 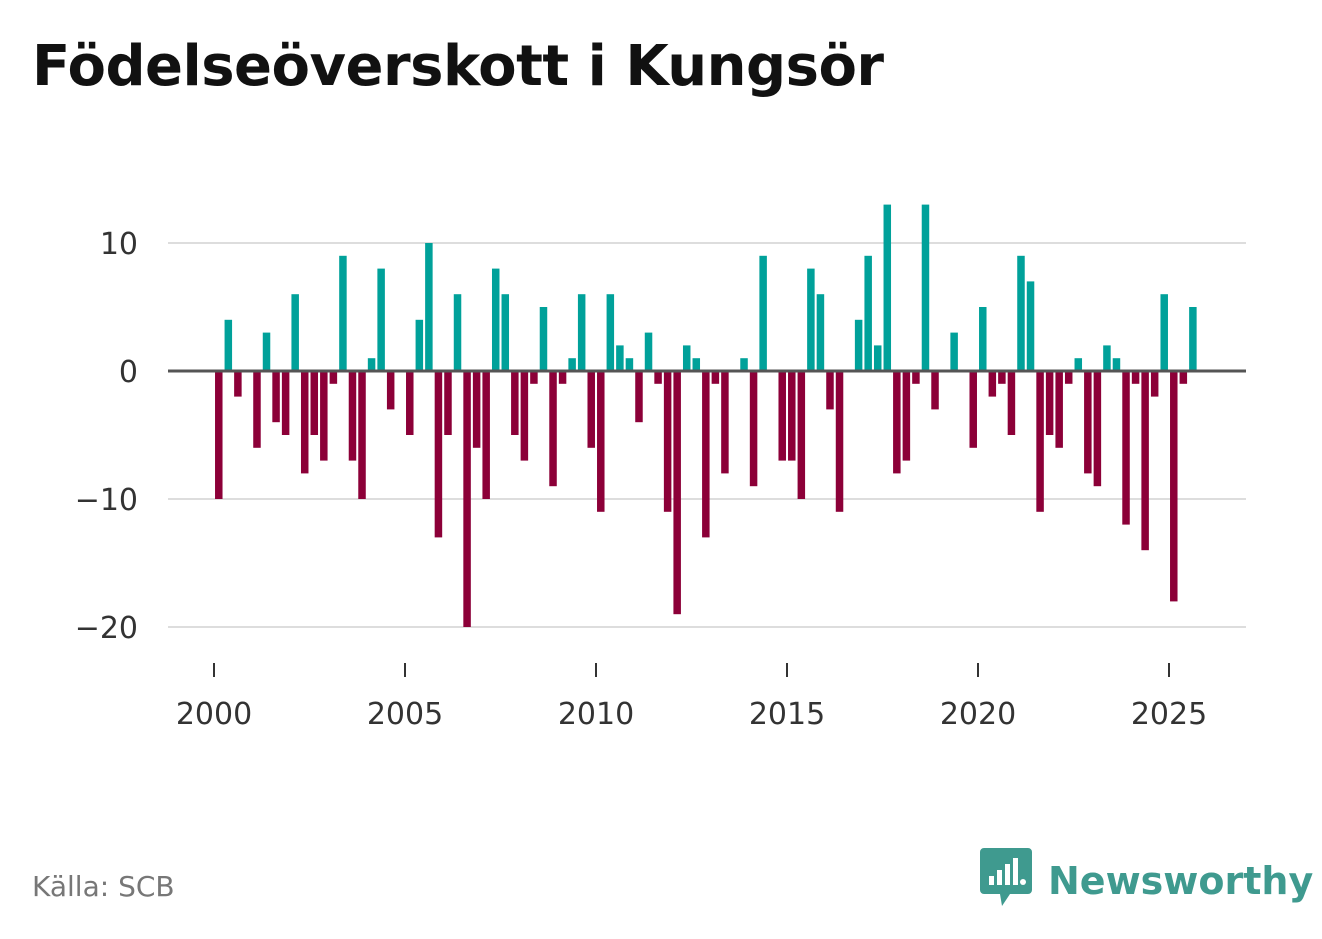 What do you see at coordinates (1006, 881) in the screenshot?
I see `newsworthy-logo-icon` at bounding box center [1006, 881].